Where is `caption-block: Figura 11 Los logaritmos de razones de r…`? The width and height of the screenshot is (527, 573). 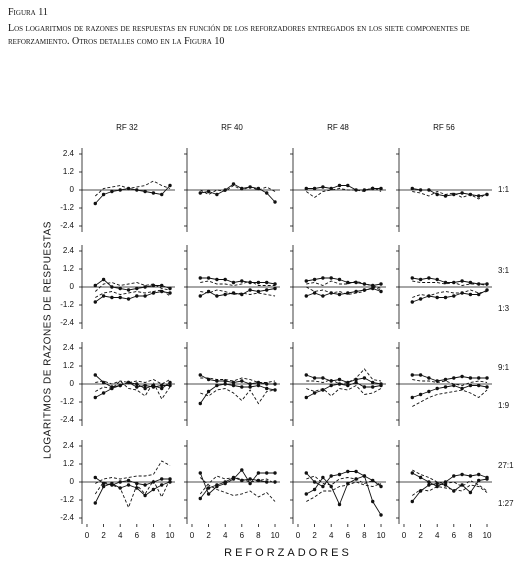
caption-block: Figura 11 Los logaritmos de razones de r… is located at coordinates (264, 28).